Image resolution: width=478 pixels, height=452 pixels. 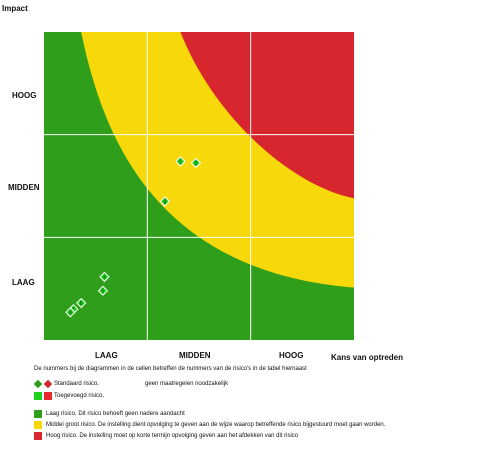 What do you see at coordinates (187, 384) in the screenshot?
I see `legend-standard-extra: geen maatregelen noodzakelijk` at bounding box center [187, 384].